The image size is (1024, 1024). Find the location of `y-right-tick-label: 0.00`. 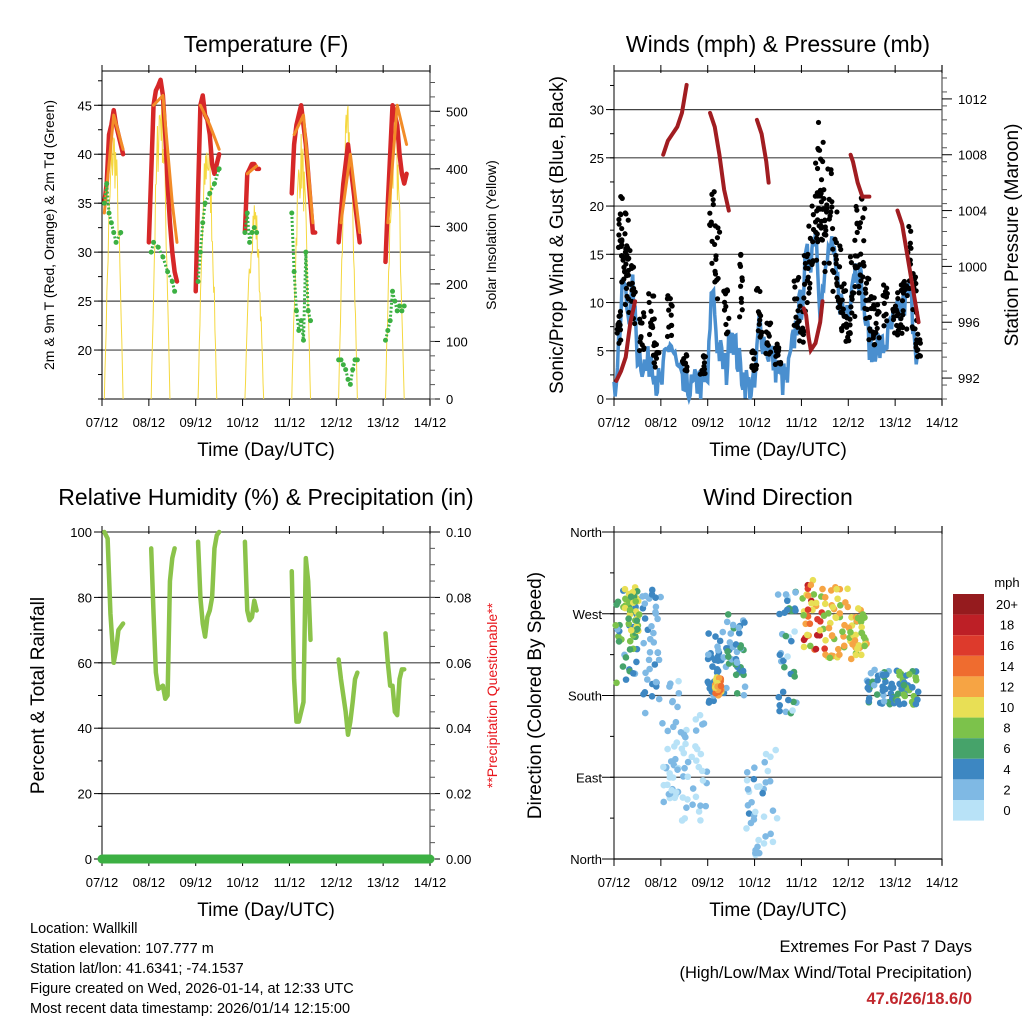

y-right-tick-label: 0.00 is located at coordinates (458, 859).